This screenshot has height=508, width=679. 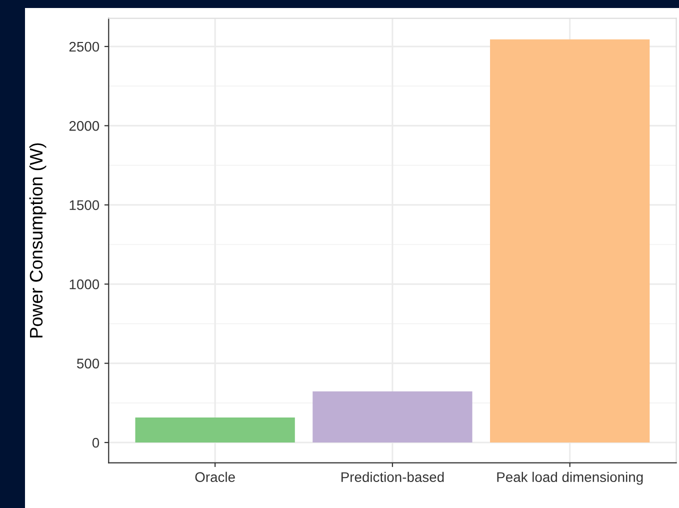 I want to click on y-tick-label: 2500, so click(x=84, y=47).